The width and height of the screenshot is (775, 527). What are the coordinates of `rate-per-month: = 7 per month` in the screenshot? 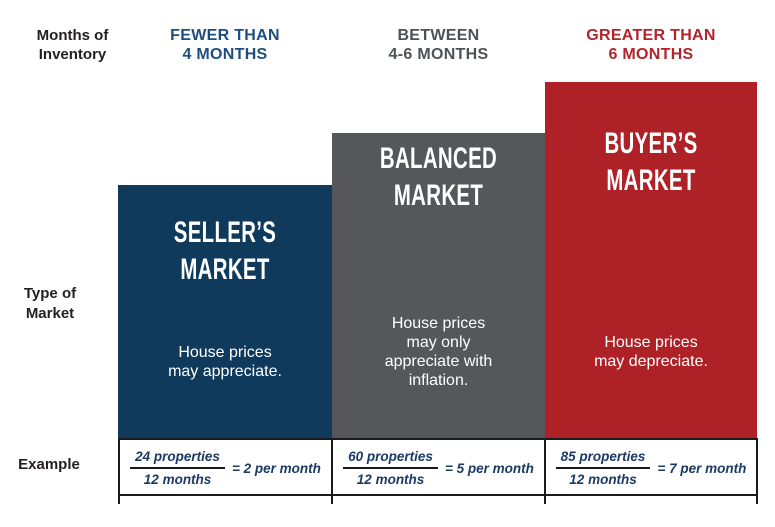 It's located at (702, 468).